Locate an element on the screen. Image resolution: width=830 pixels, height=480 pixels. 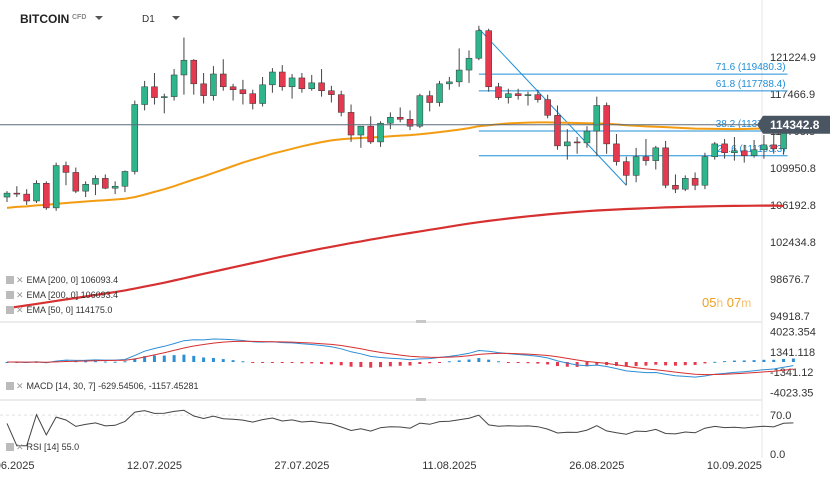
legend-ema50: ✕ EMA [50, 0] 114175.0 is located at coordinates (59, 310).